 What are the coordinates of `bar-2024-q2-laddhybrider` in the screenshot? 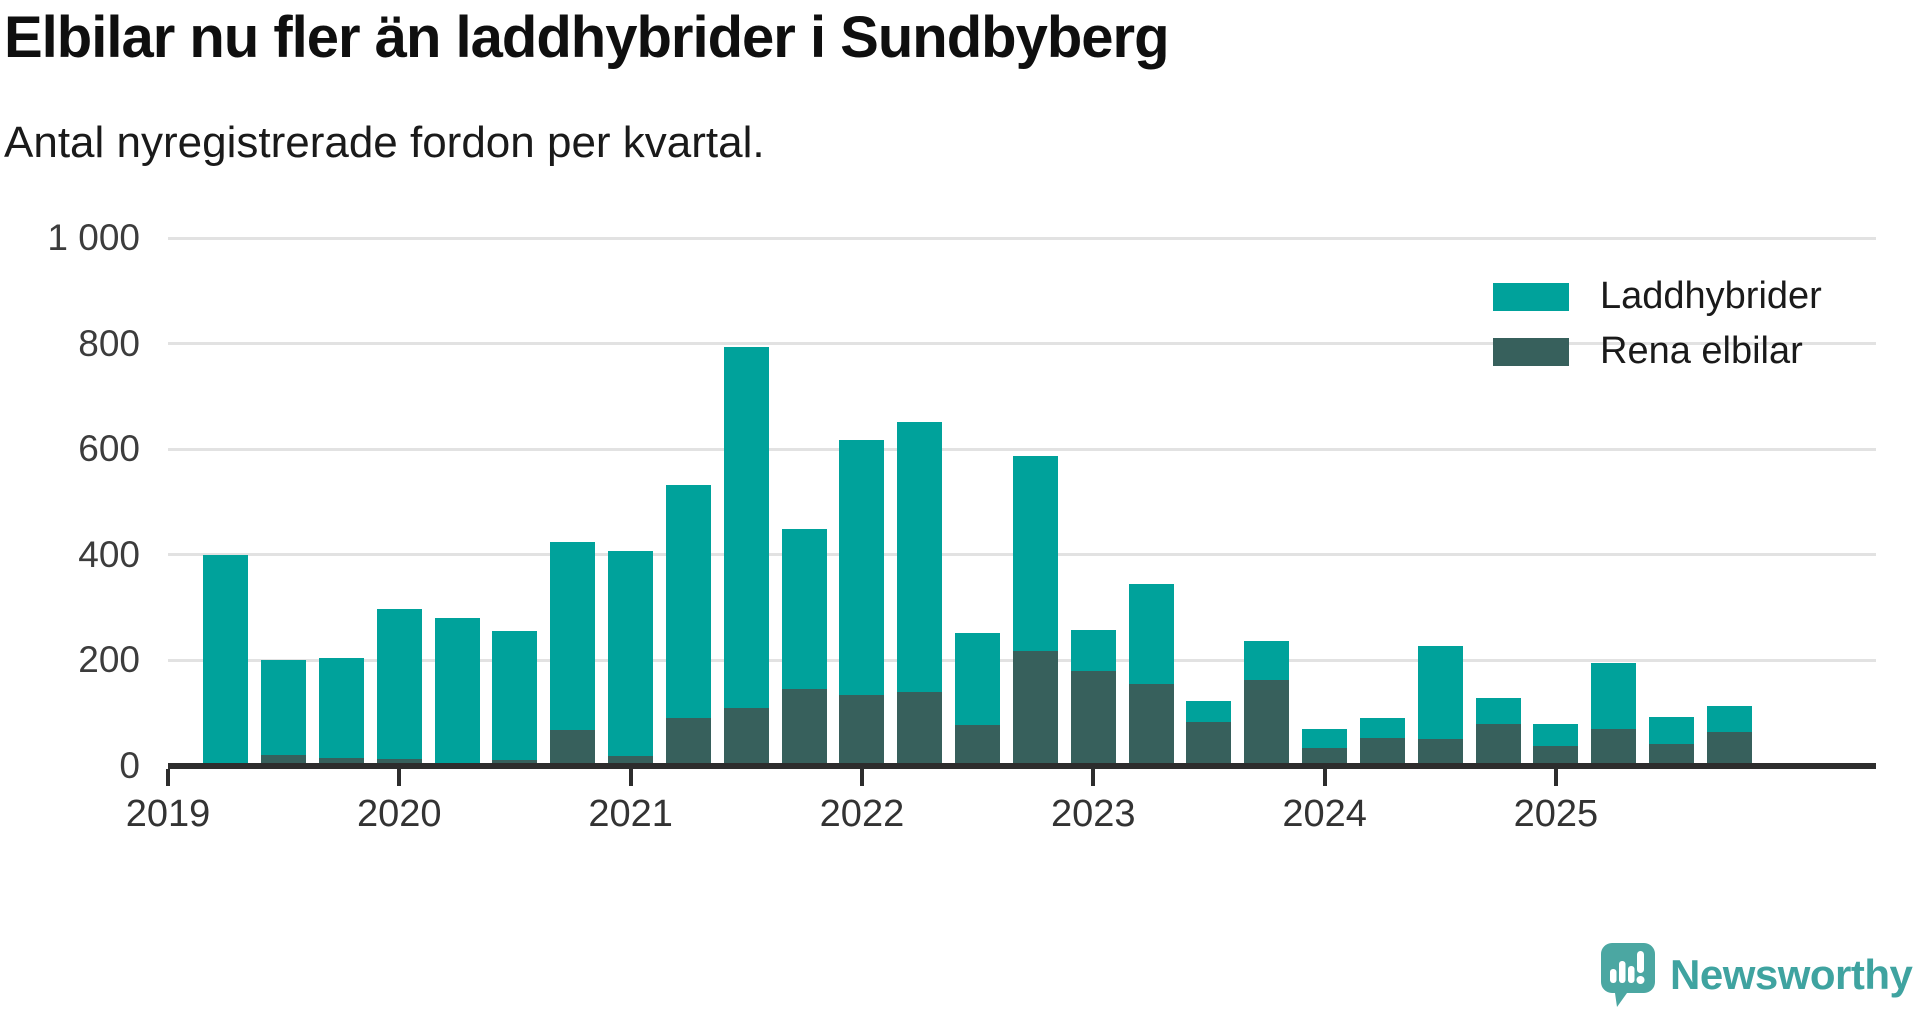 It's located at (1382, 728).